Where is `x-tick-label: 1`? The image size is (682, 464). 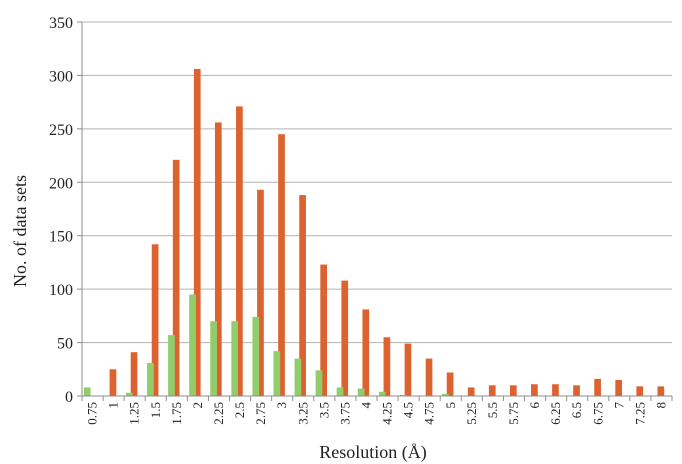 x-tick-label: 1 is located at coordinates (113, 405).